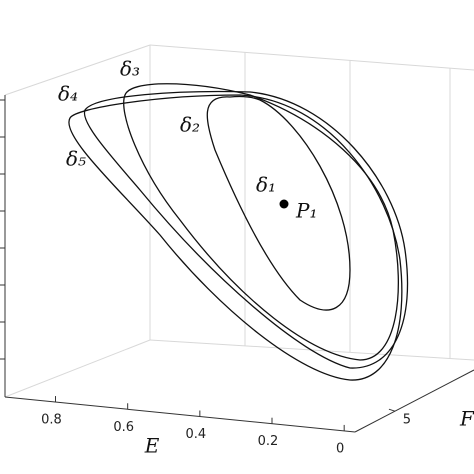 This screenshot has width=474, height=474. What do you see at coordinates (180, 414) in the screenshot?
I see `x-axis` at bounding box center [180, 414].